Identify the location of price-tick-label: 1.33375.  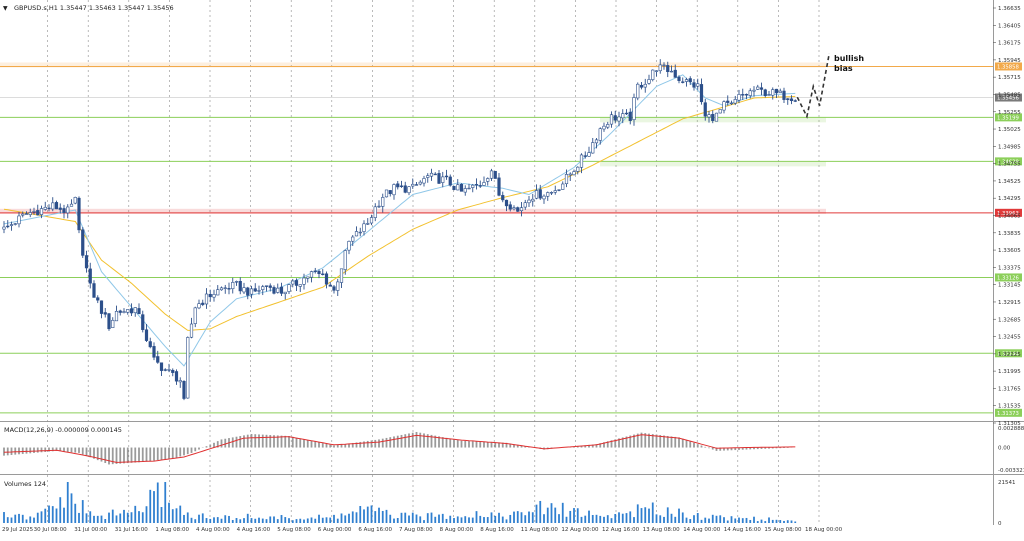
(1009, 268).